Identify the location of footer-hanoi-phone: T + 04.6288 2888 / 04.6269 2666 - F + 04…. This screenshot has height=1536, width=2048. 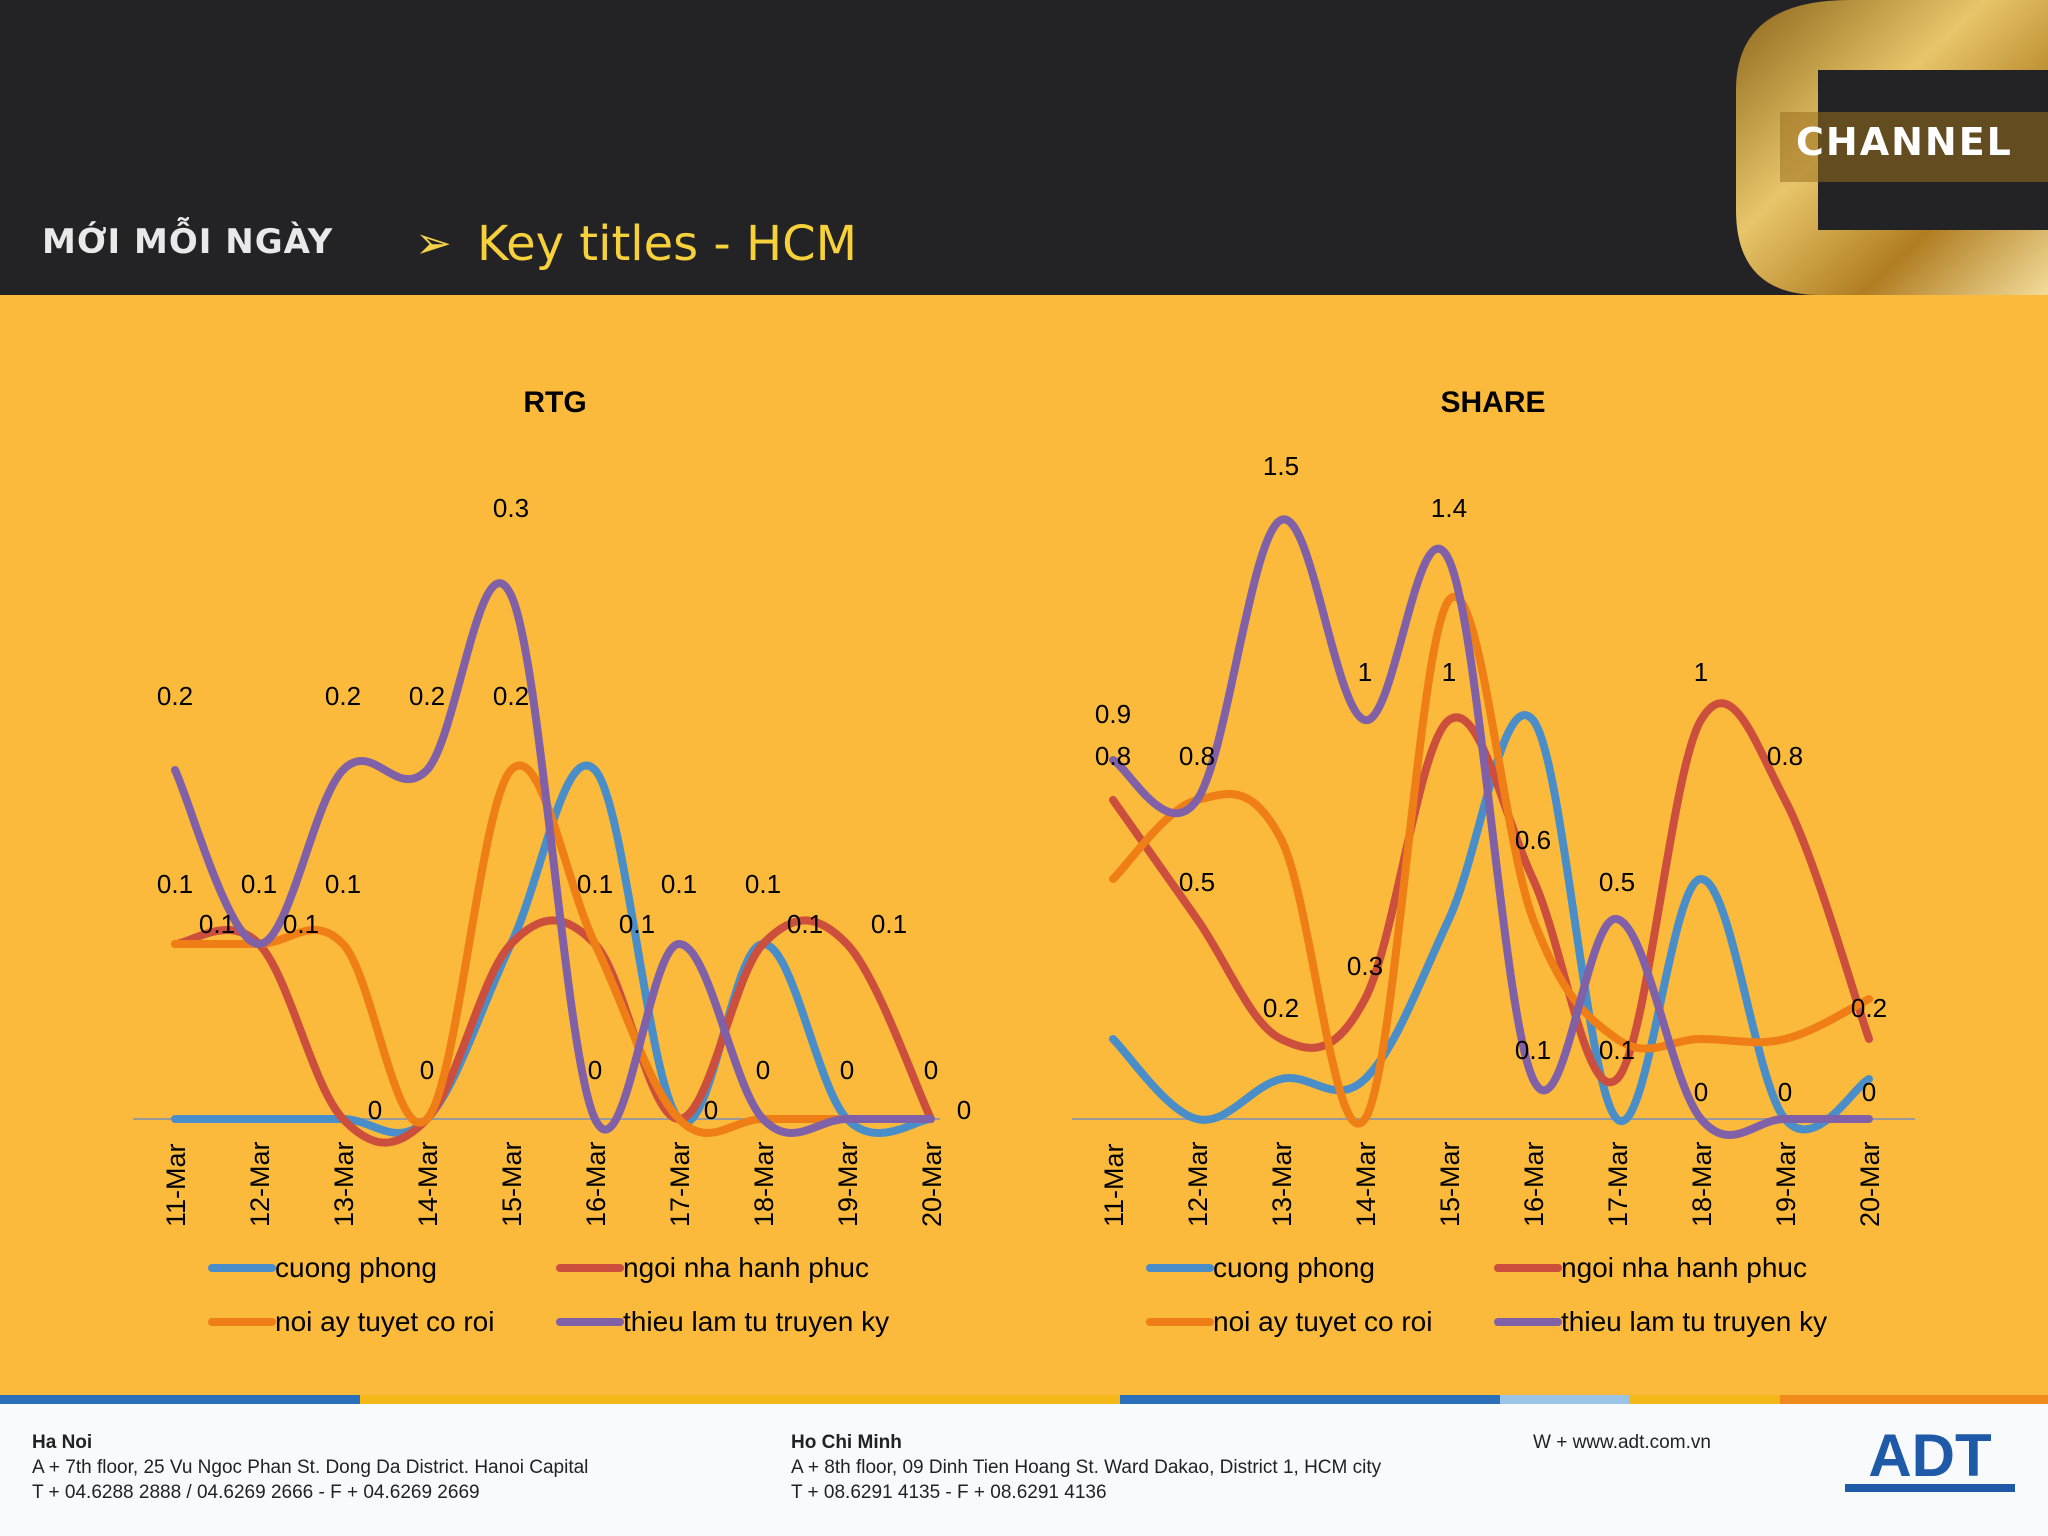
(256, 1492).